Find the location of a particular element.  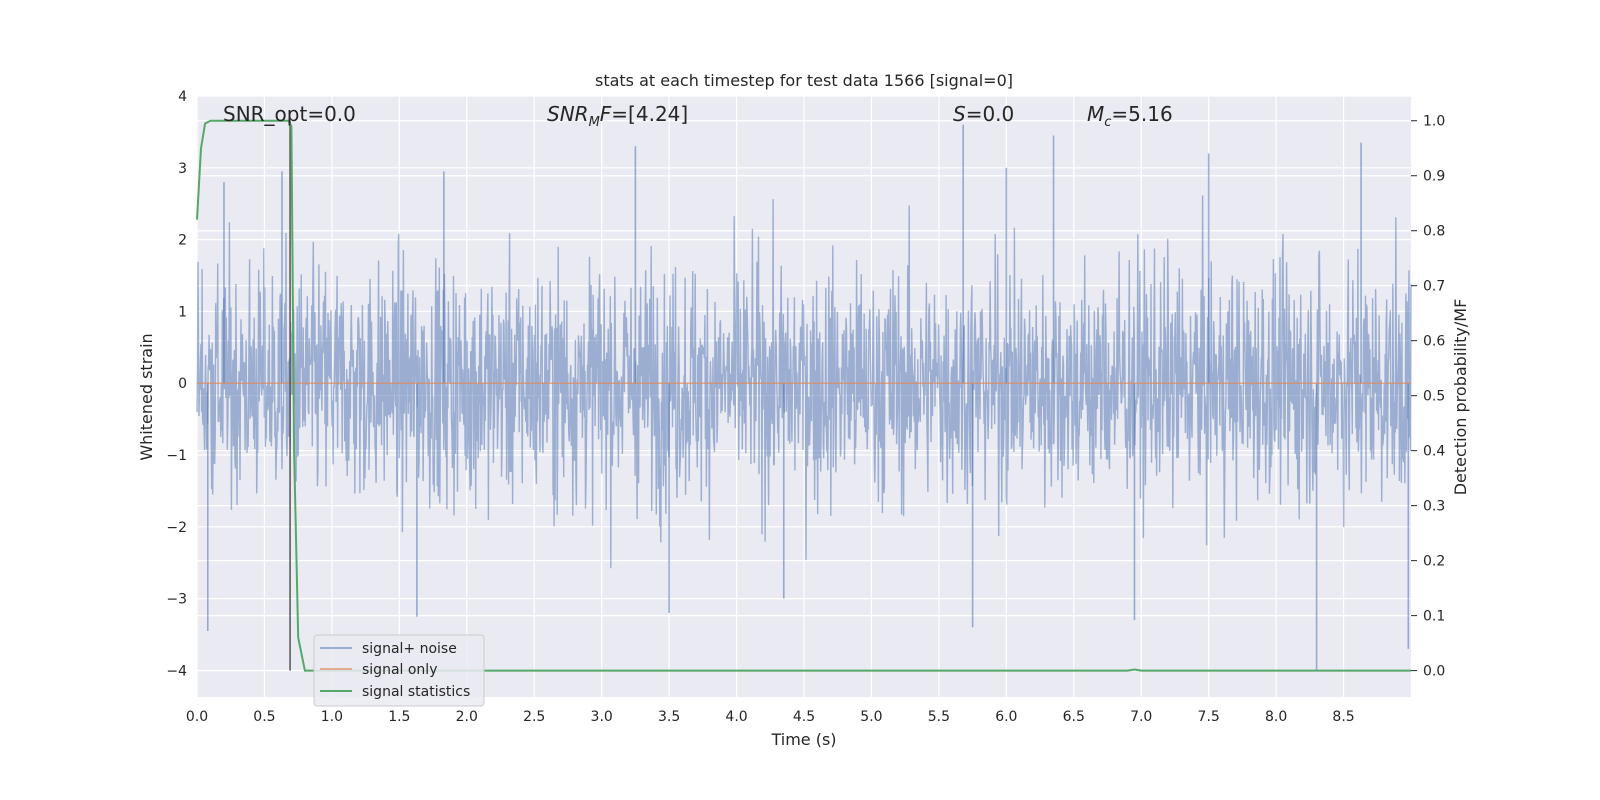

annotation-snr-mf: SNRMF=[4.24] is located at coordinates (617, 116).